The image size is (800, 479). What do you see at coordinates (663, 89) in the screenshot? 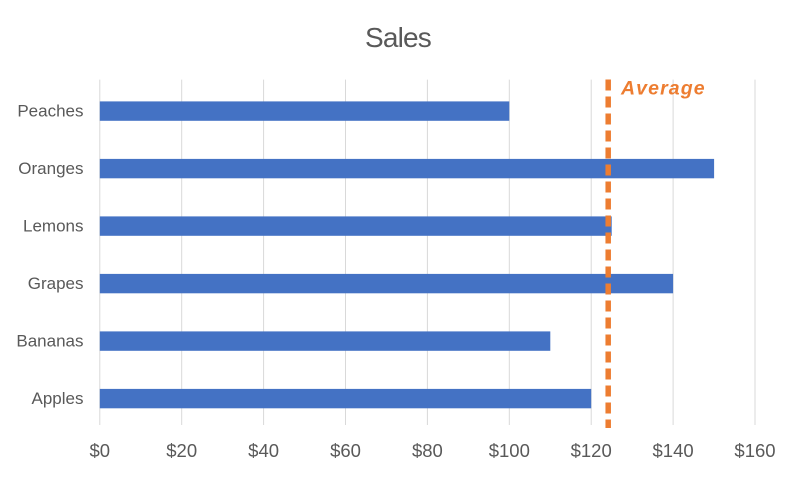
I see `svg-text: Average` at bounding box center [663, 89].